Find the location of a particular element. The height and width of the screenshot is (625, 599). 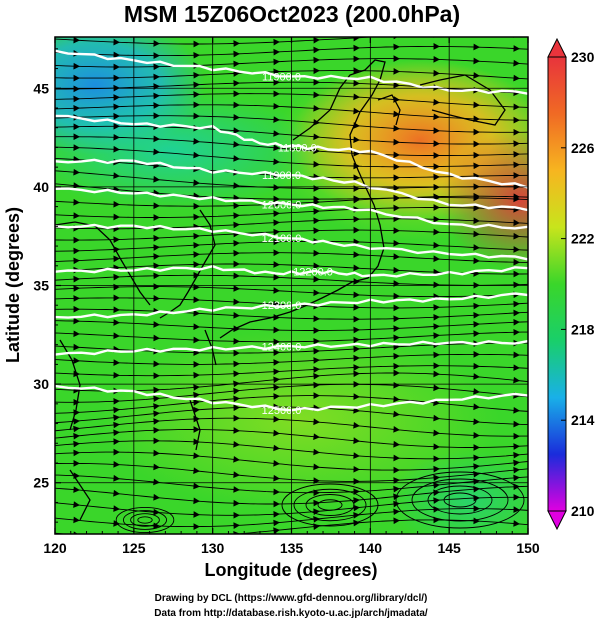

x-tick-label: 120 is located at coordinates (55, 548).